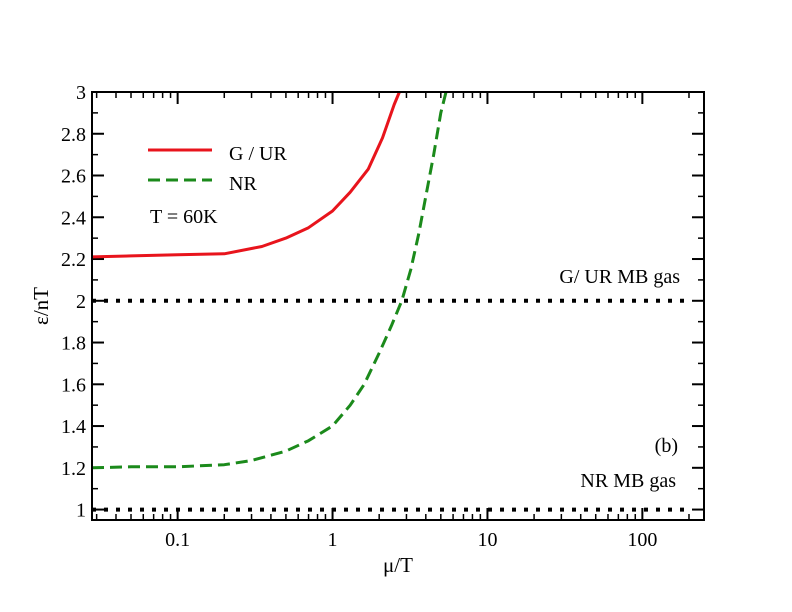  Describe the element at coordinates (73, 177) in the screenshot. I see `y-tick-label: 2.6` at that location.